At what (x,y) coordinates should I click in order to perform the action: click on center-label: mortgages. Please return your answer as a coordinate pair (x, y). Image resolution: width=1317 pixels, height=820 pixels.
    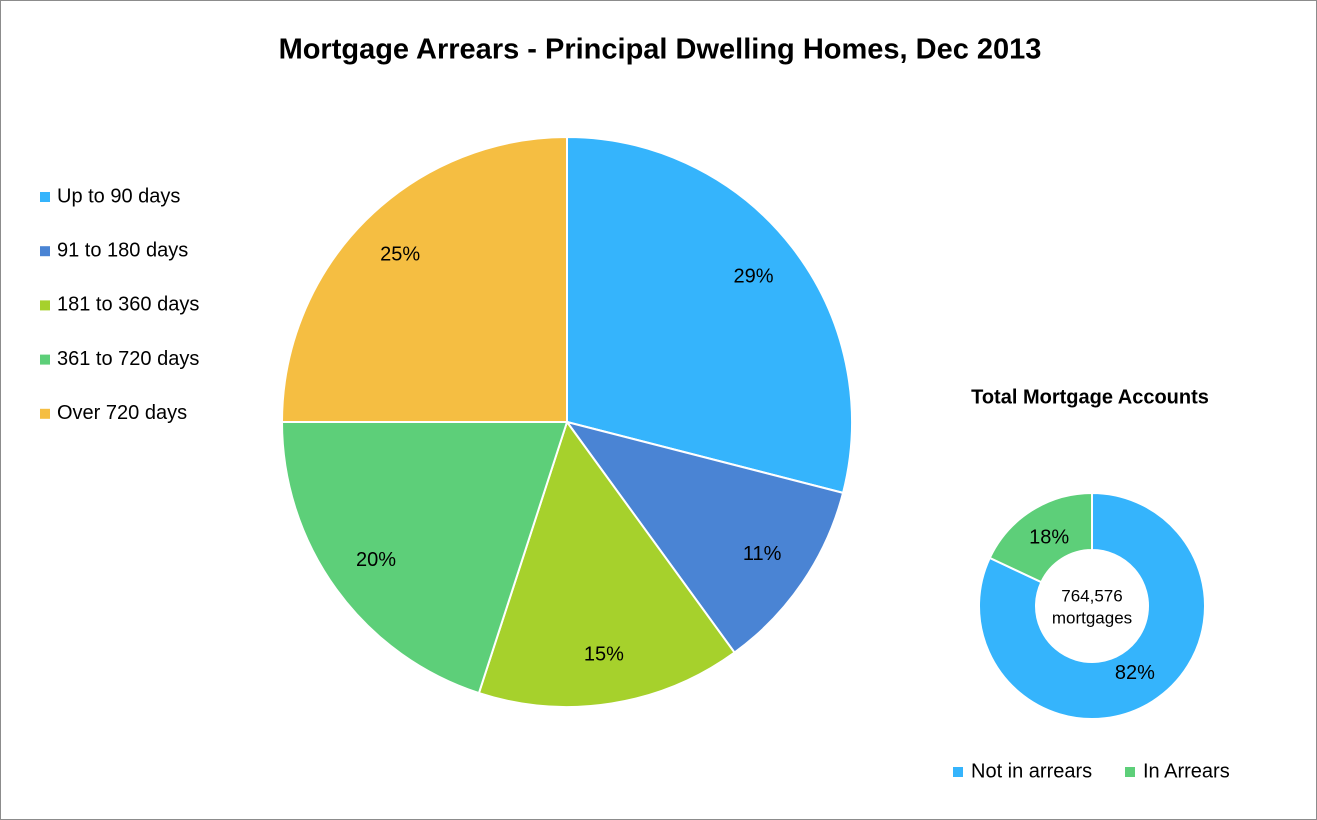
    Looking at the image, I should click on (1092, 617).